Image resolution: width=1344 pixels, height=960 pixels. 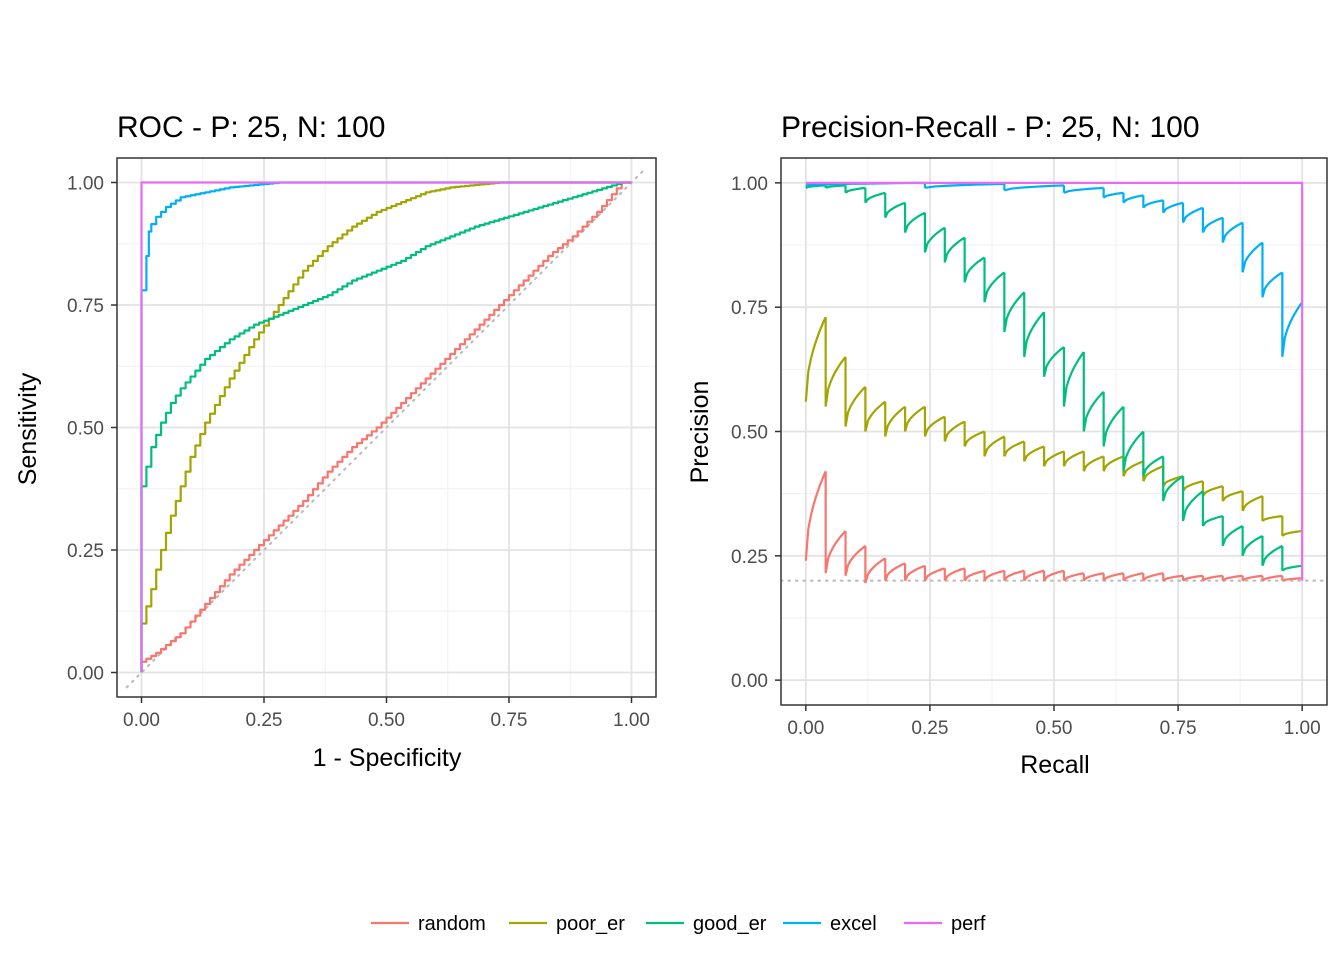 What do you see at coordinates (452, 924) in the screenshot?
I see `legend-label-random: random` at bounding box center [452, 924].